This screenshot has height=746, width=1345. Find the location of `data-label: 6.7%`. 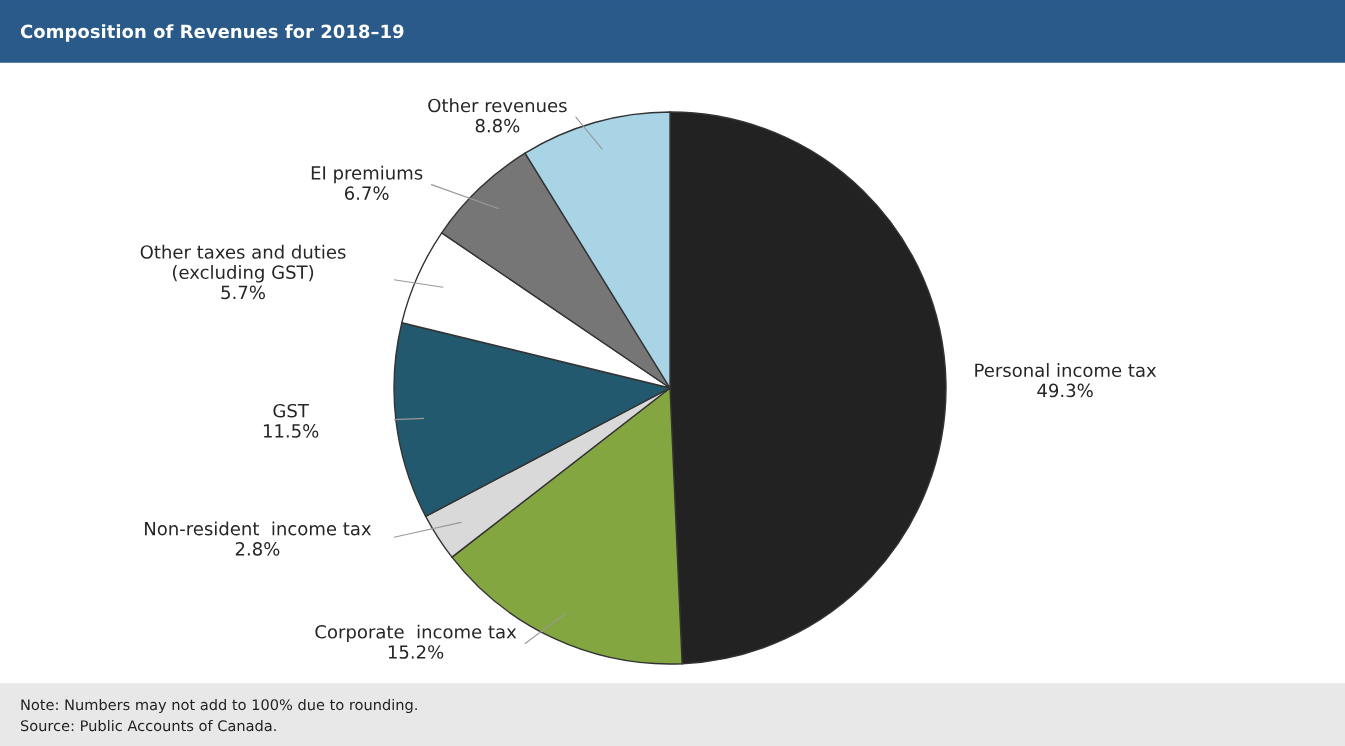

data-label: 6.7% is located at coordinates (366, 193).